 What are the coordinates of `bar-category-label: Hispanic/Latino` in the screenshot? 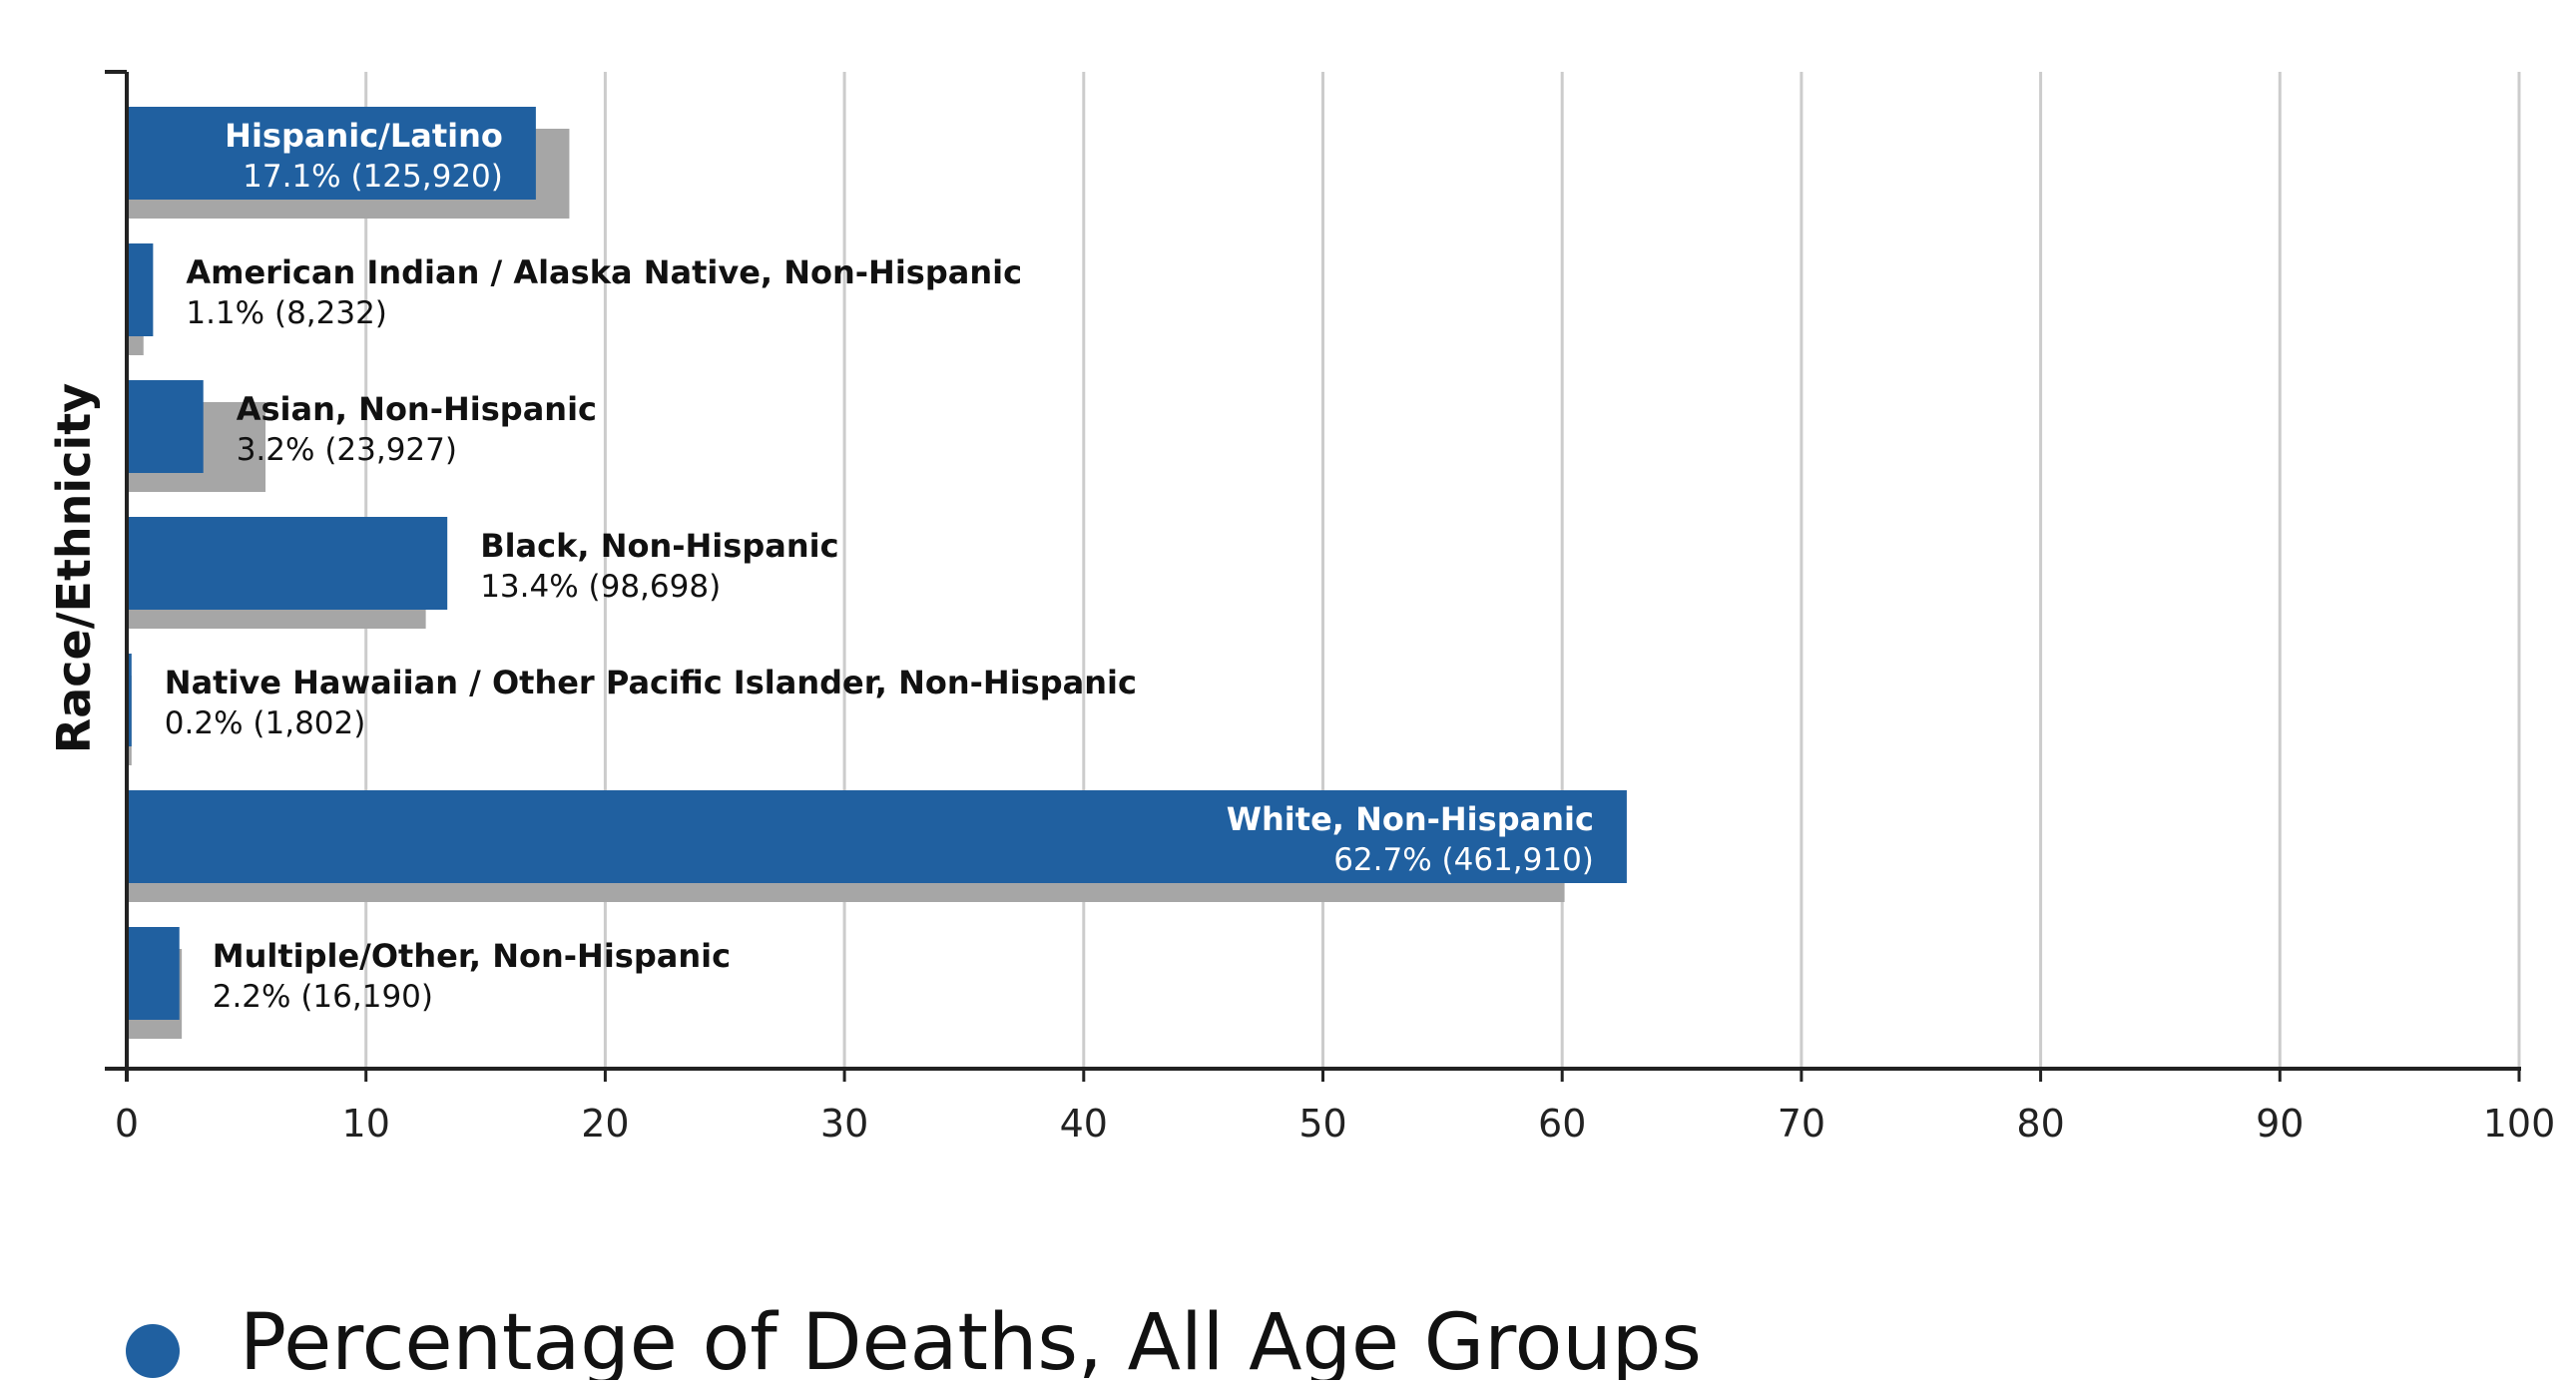 It's located at (364, 136).